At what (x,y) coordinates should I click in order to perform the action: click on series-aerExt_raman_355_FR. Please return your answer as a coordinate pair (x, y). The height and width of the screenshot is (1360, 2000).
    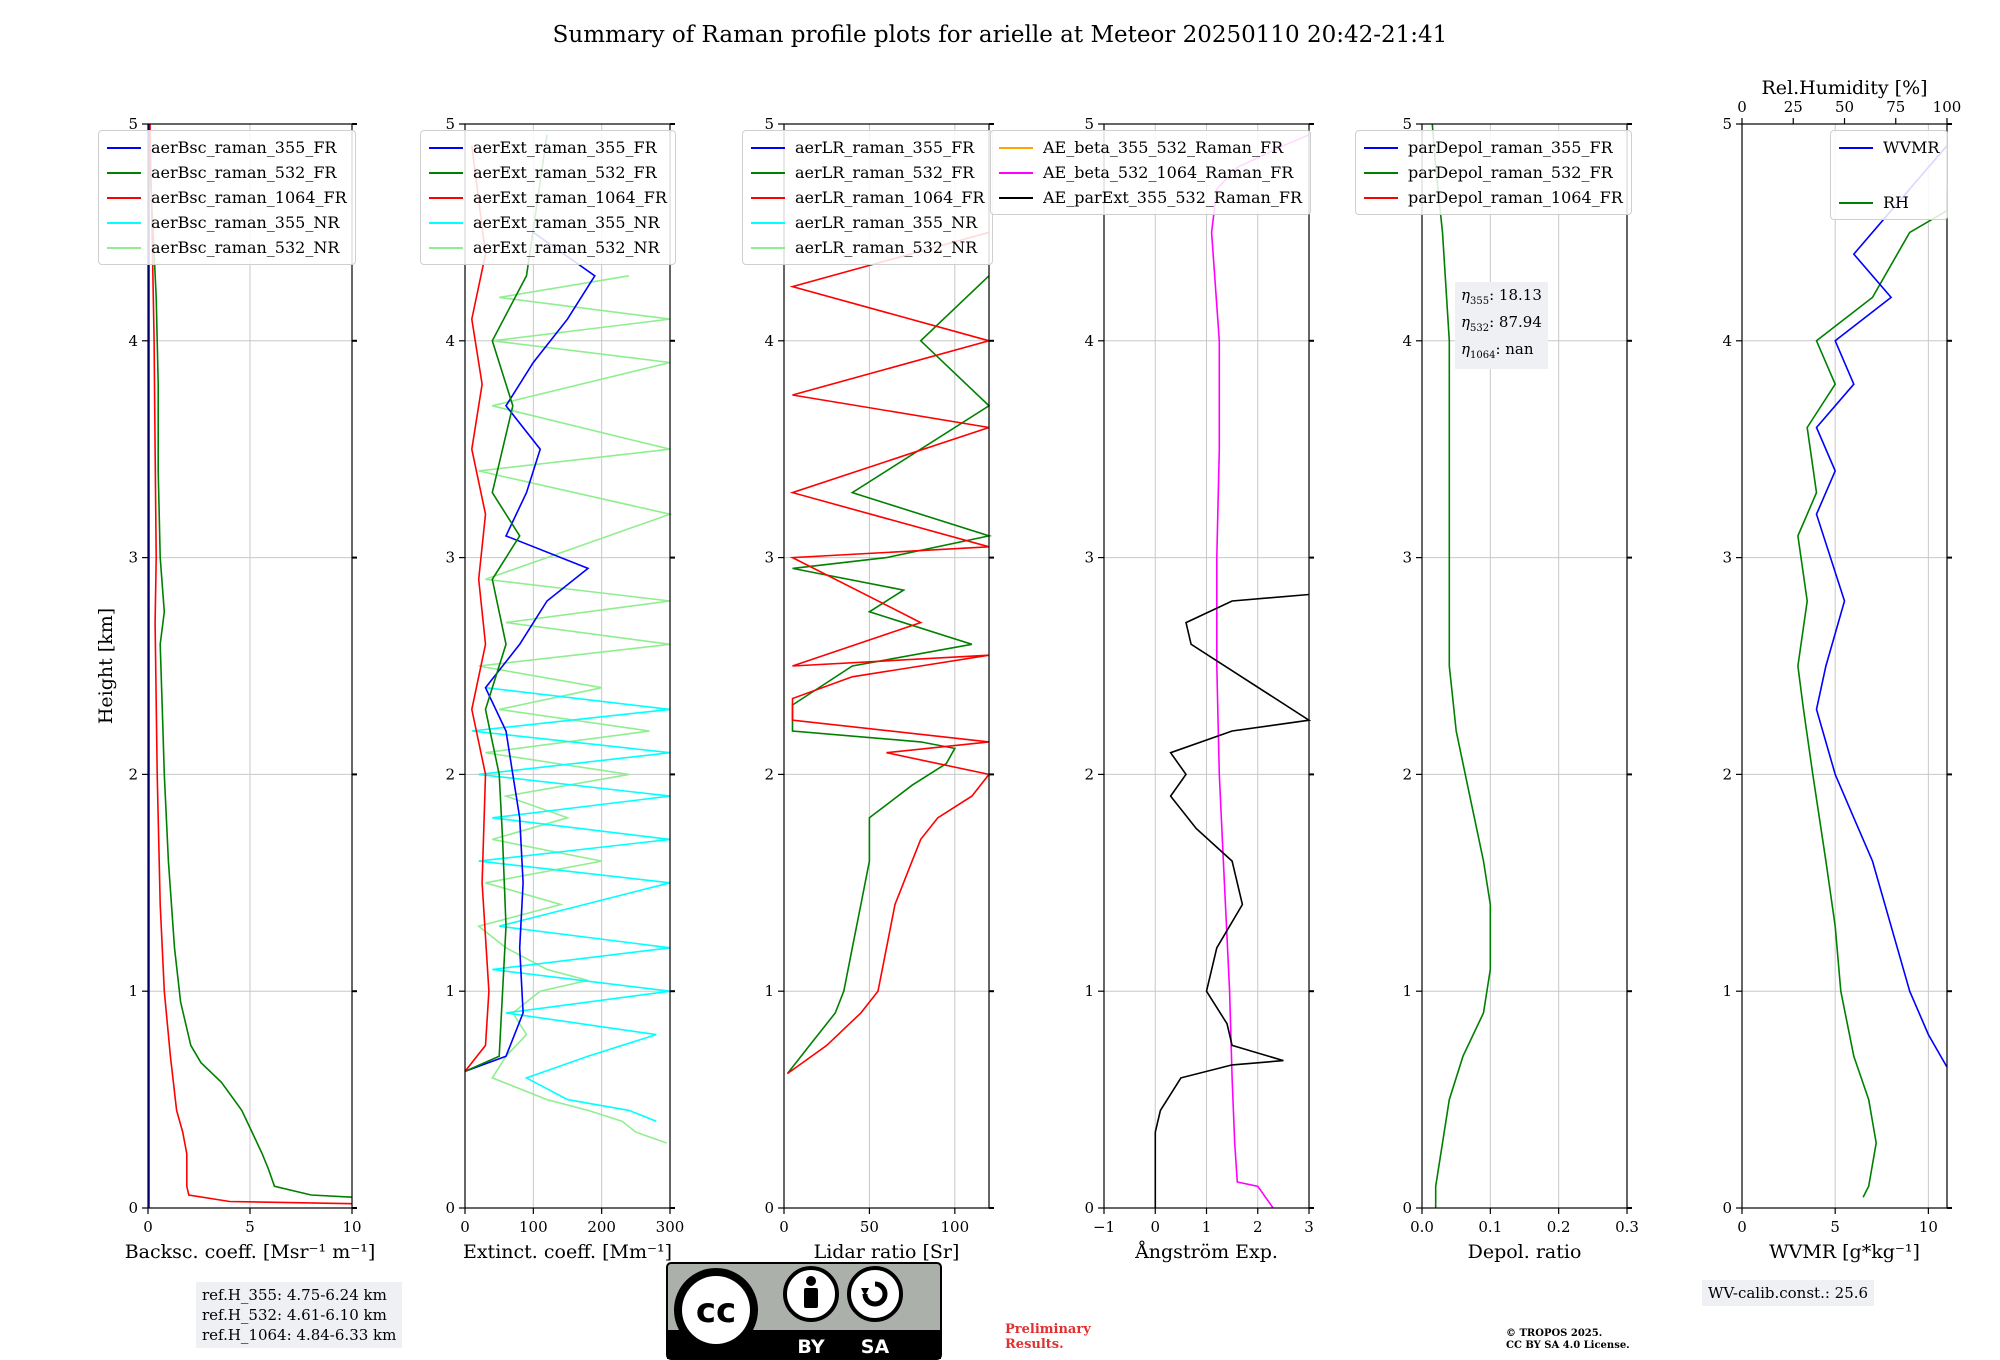
    Looking at the image, I should click on (530, 652).